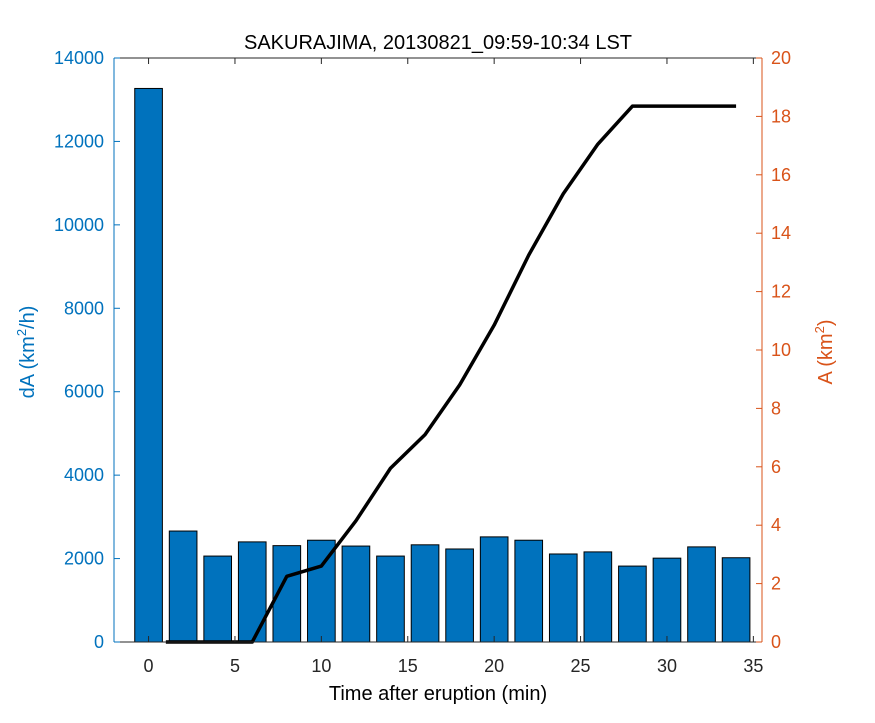 The height and width of the screenshot is (723, 875). What do you see at coordinates (79, 141) in the screenshot?
I see `y-left-tick-label: 12000` at bounding box center [79, 141].